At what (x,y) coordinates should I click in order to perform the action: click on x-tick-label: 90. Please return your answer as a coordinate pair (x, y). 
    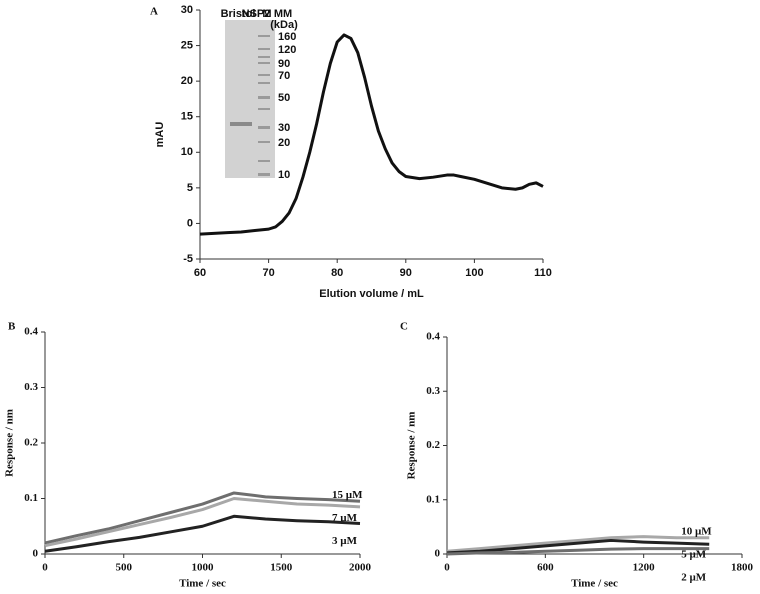
    Looking at the image, I should click on (406, 273).